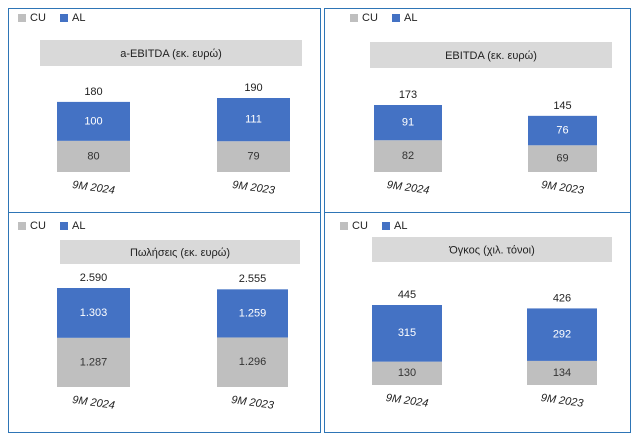 The height and width of the screenshot is (440, 637). I want to click on value-label: 1.287, so click(94, 362).